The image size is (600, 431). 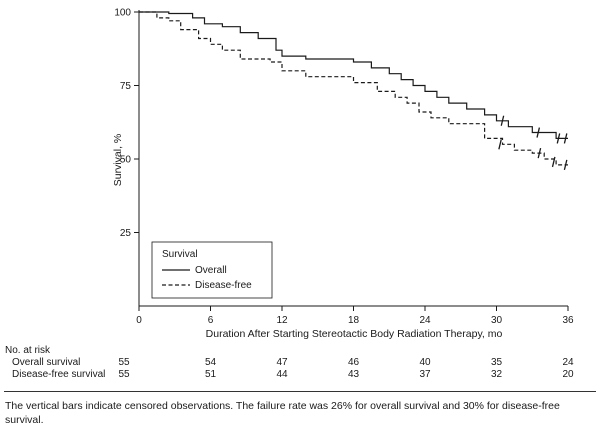 I want to click on legend-title: Survival, so click(x=180, y=254).